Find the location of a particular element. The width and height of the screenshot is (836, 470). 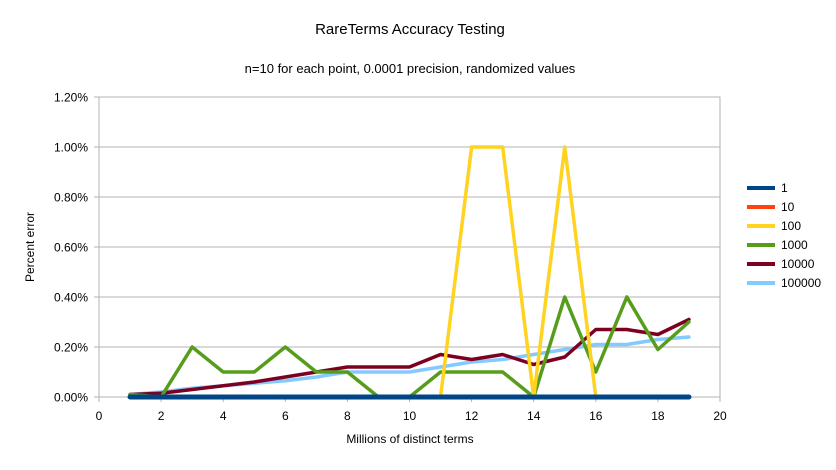

legend-item-100000: 100000 is located at coordinates (784, 283).